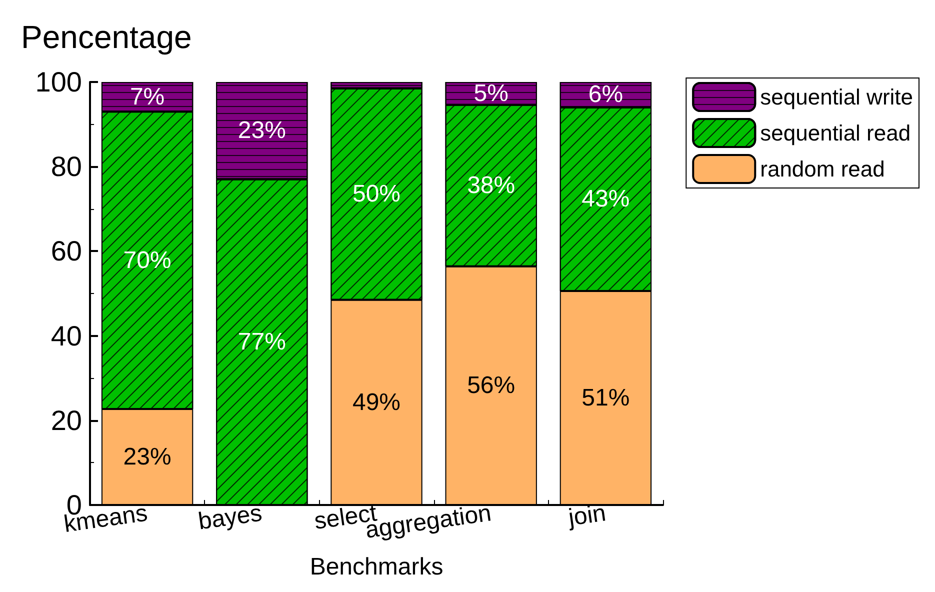 Image resolution: width=935 pixels, height=592 pixels. Describe the element at coordinates (835, 133) in the screenshot. I see `legend-label: sequential read` at that location.